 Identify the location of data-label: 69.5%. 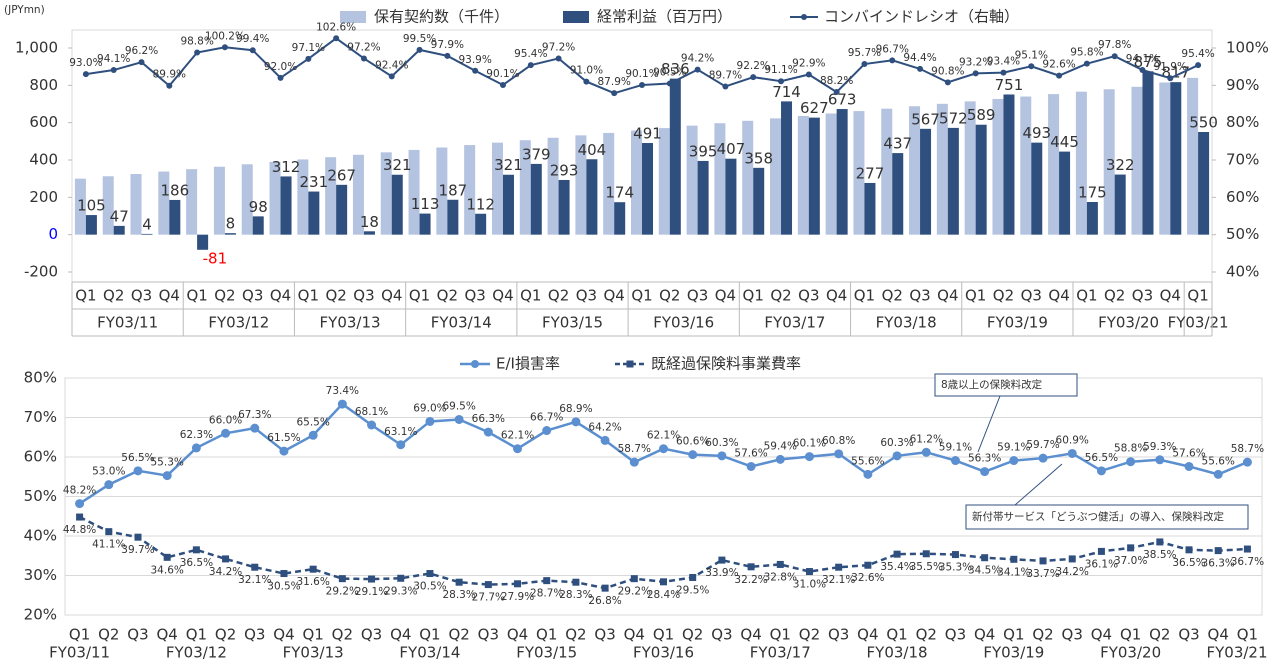
(458, 406).